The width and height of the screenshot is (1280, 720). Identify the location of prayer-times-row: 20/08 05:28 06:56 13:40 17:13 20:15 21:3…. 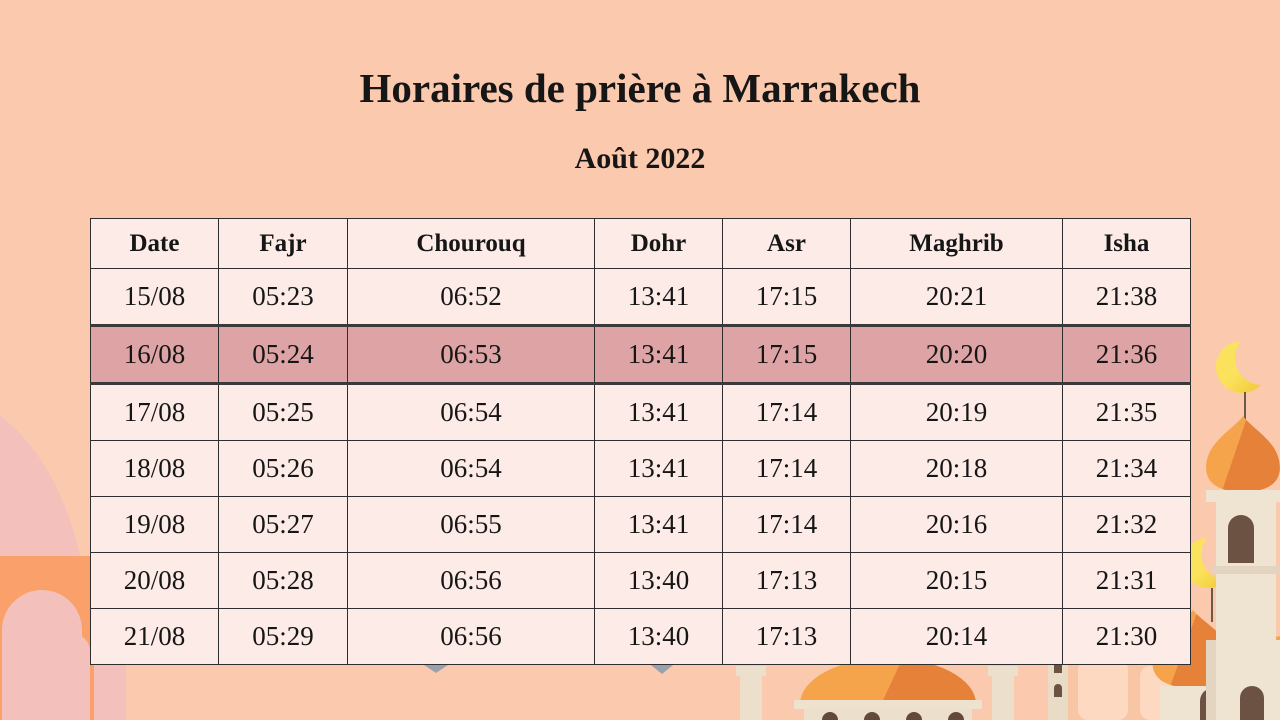
(640, 580).